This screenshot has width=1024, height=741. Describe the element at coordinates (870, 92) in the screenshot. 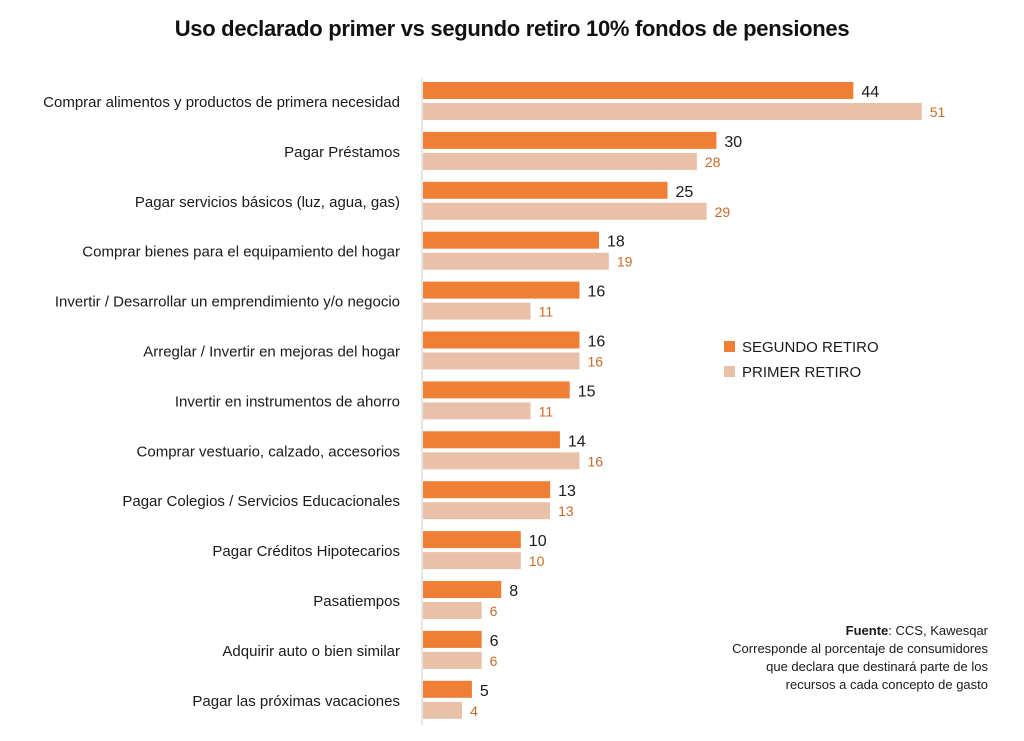

I see `value-label-segundo: 44` at that location.